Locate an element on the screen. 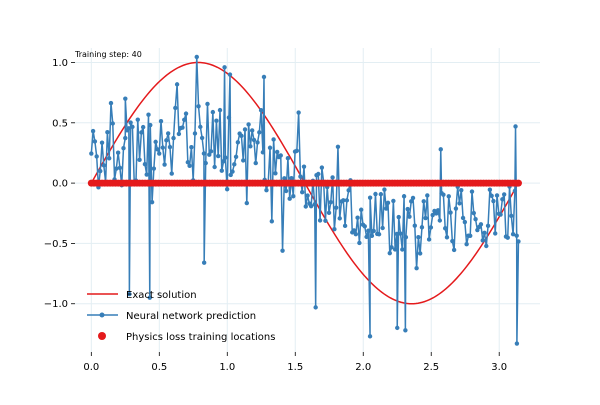 The width and height of the screenshot is (600, 405). y-tick-label: −0.5 is located at coordinates (56, 244).